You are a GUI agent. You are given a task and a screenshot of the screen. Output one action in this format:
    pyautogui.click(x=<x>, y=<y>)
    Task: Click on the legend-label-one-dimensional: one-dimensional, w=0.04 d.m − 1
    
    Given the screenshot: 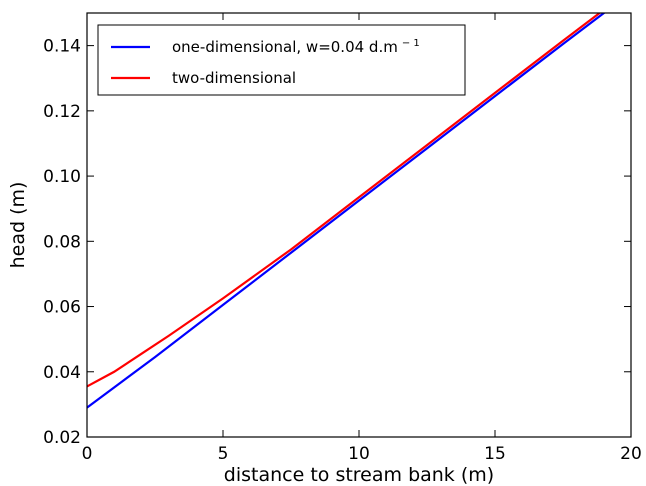 What is the action you would take?
    pyautogui.click(x=296, y=47)
    